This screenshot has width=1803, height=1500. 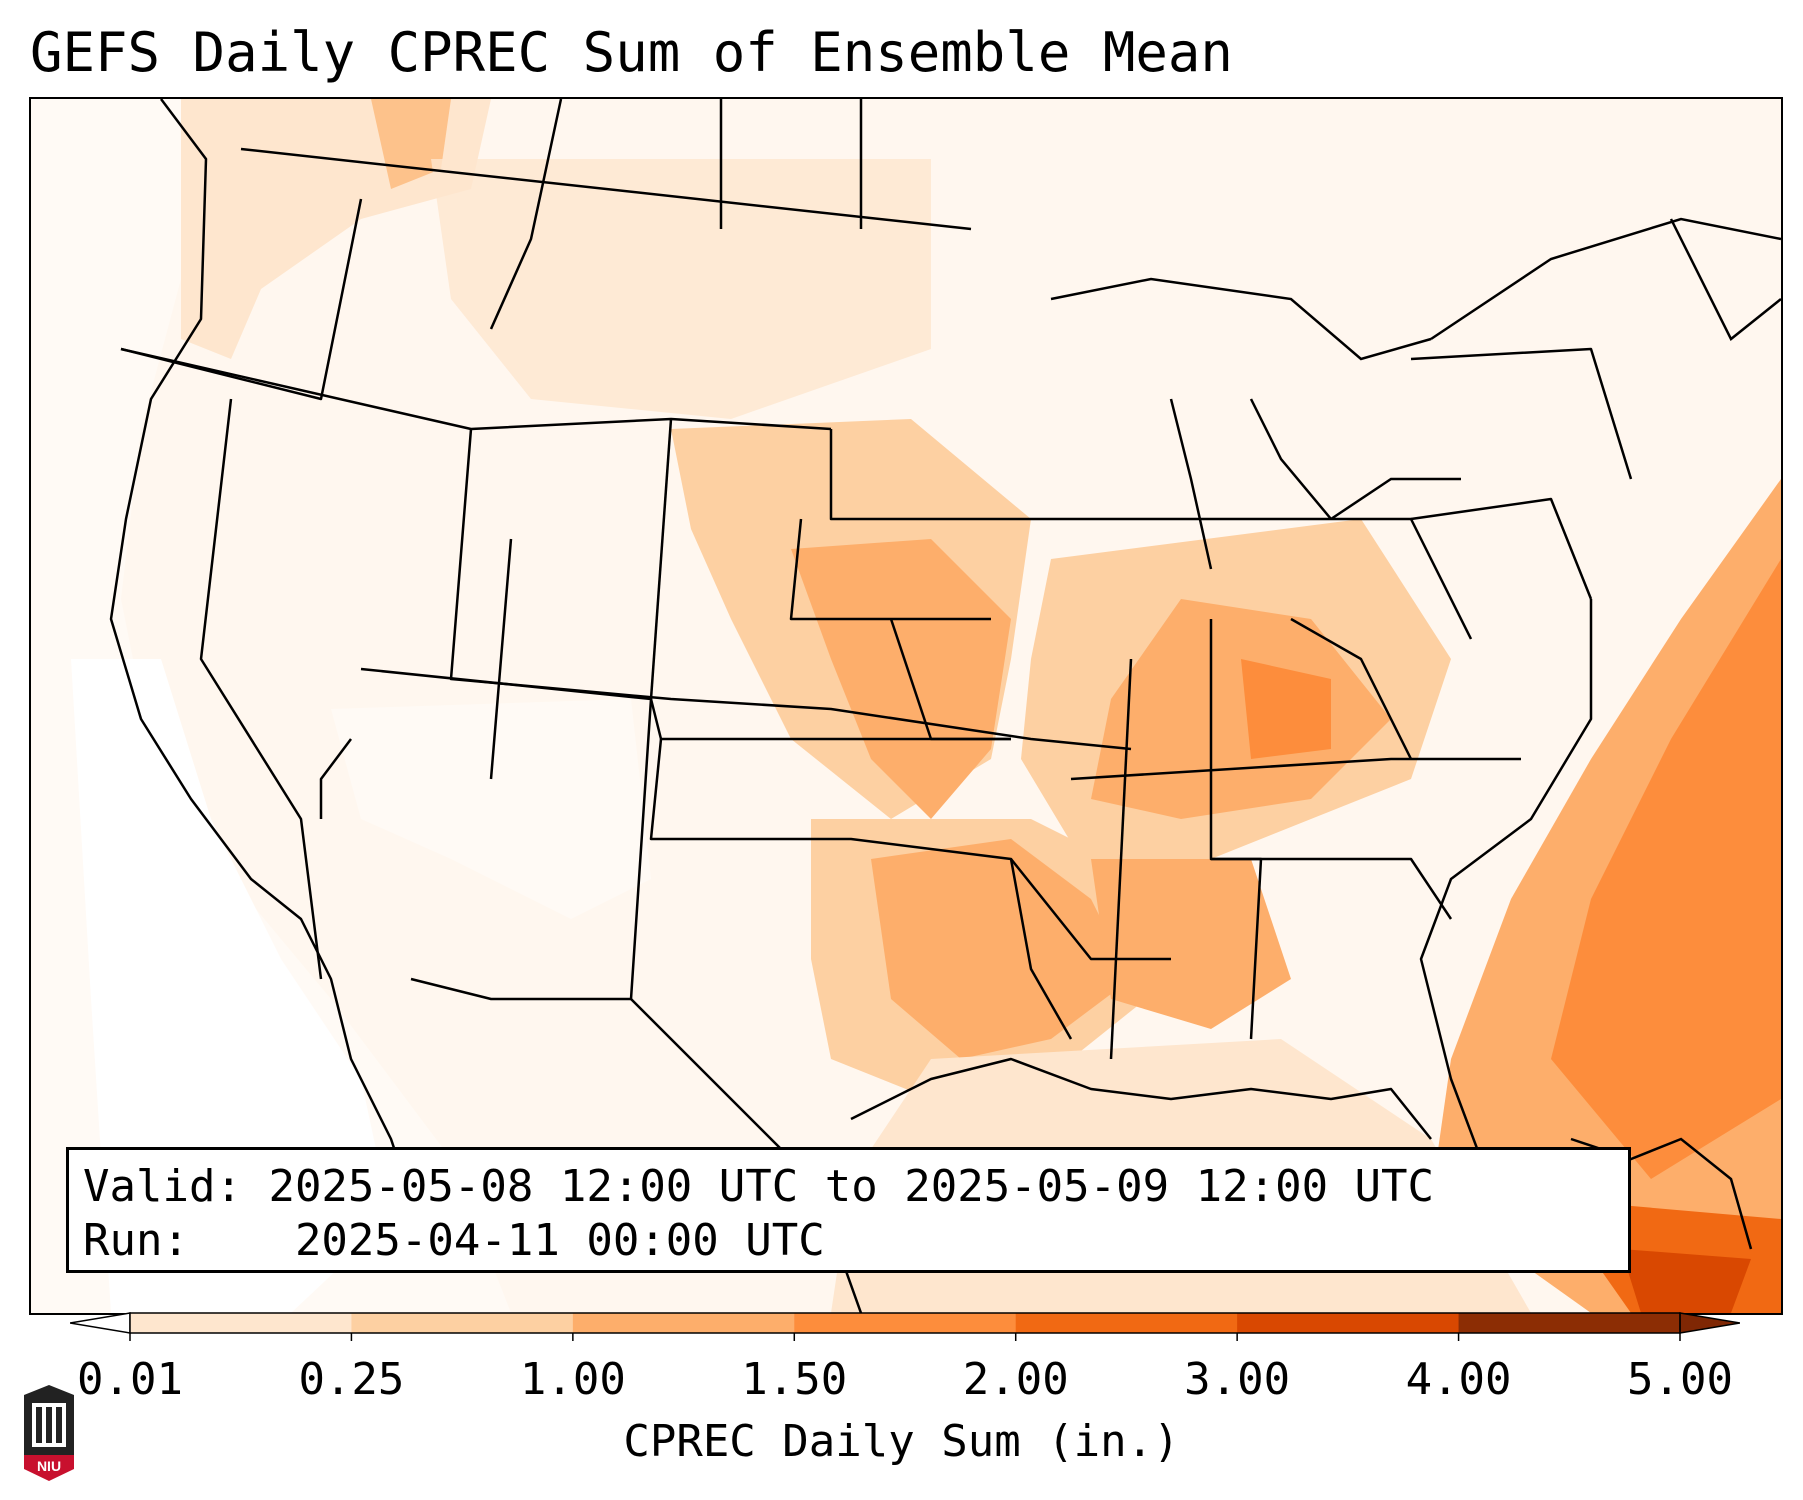 I want to click on colorbar-tick-labels: 0.01 0.25 1.00 1.50 2.00 3.00 4.00 5.00, so click(x=901, y=1384).